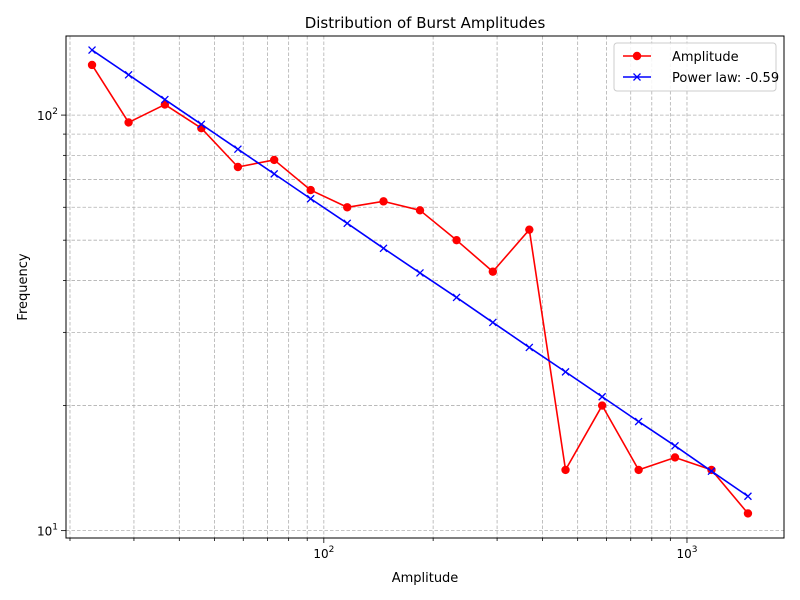  Describe the element at coordinates (47, 531) in the screenshot. I see `y-tick-label: 10¹` at that location.